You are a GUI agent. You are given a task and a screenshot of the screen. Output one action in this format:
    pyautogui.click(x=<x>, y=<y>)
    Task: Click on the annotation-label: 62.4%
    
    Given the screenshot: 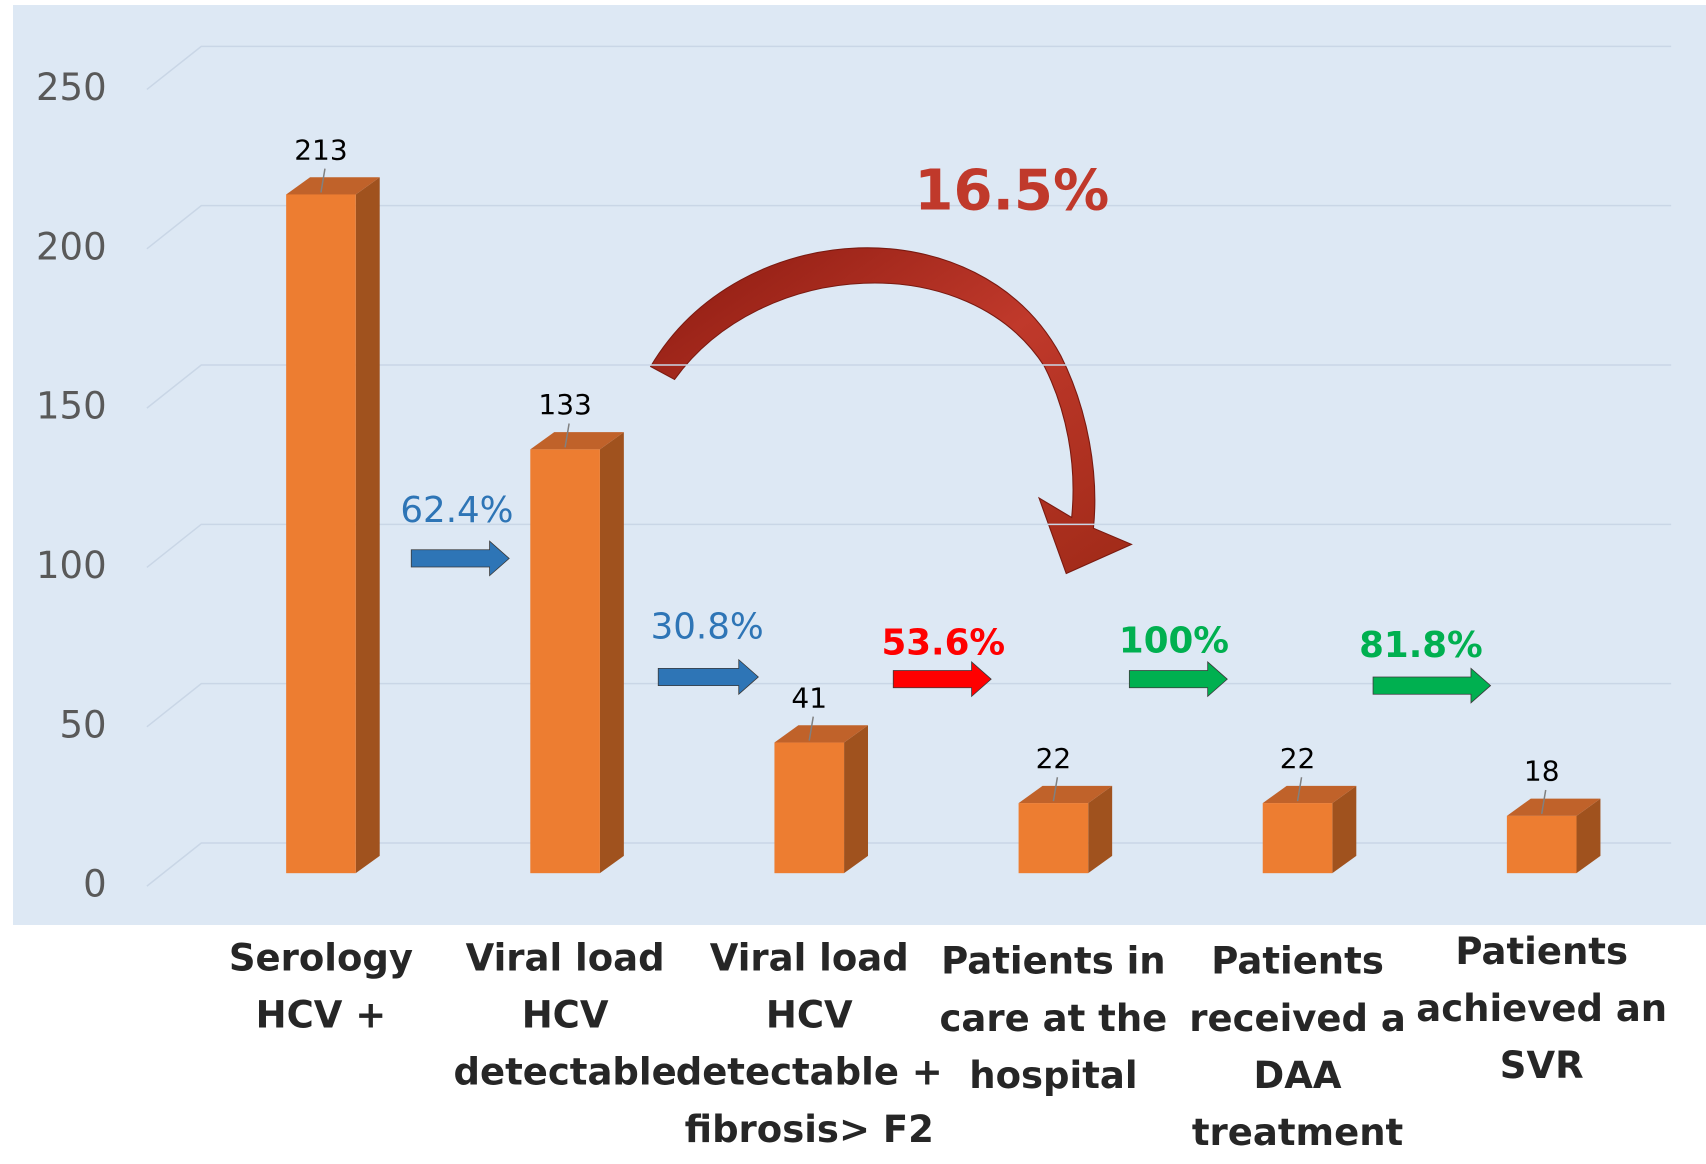 What is the action you would take?
    pyautogui.click(x=456, y=510)
    